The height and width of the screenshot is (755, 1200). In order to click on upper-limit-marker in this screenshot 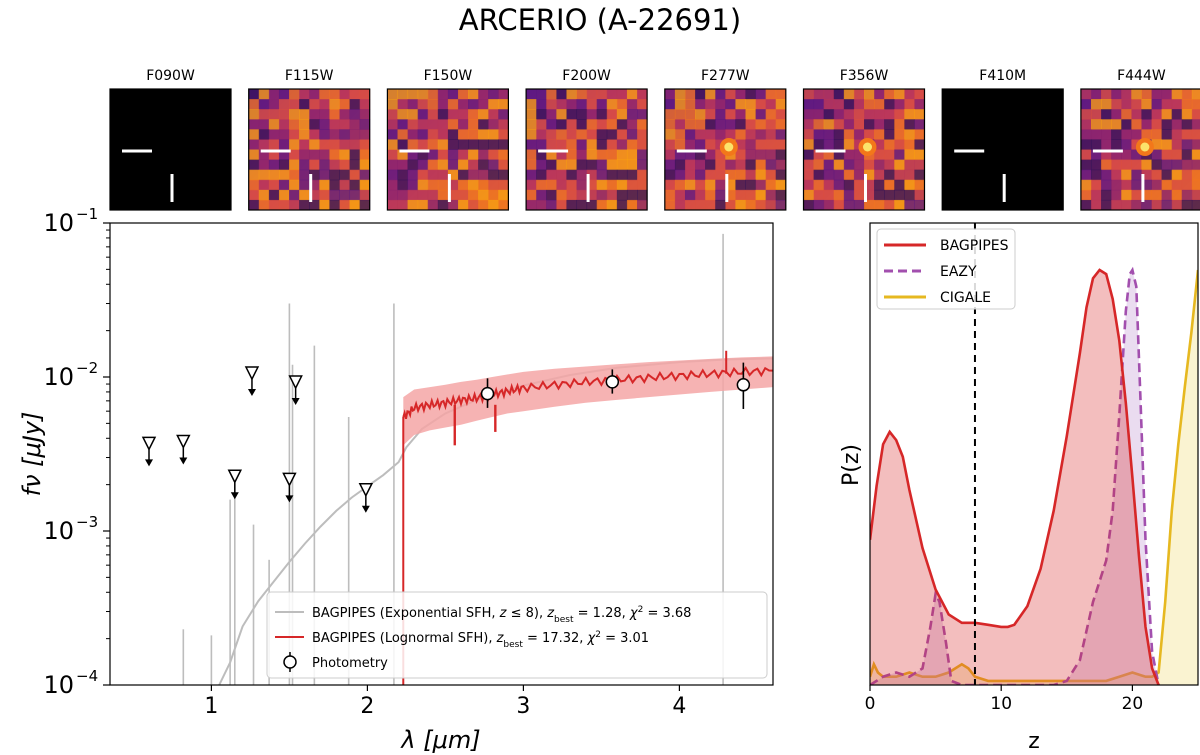, I will do `click(235, 484)`.